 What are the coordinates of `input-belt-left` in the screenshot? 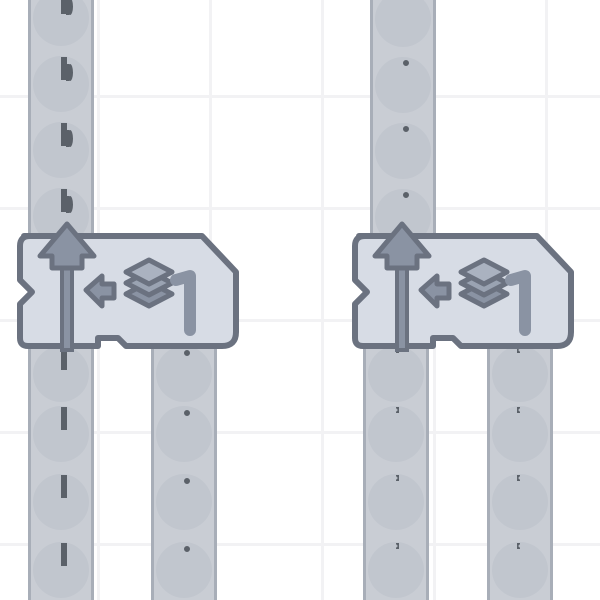 It's located at (61, 122).